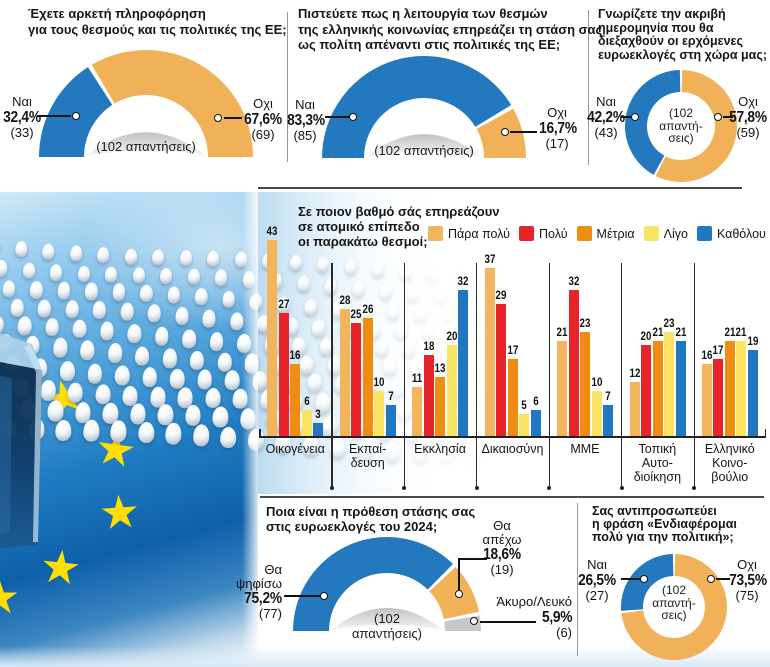  I want to click on bar-value-Δικαιοσύνη-Καθόλου: 6, so click(535, 401).